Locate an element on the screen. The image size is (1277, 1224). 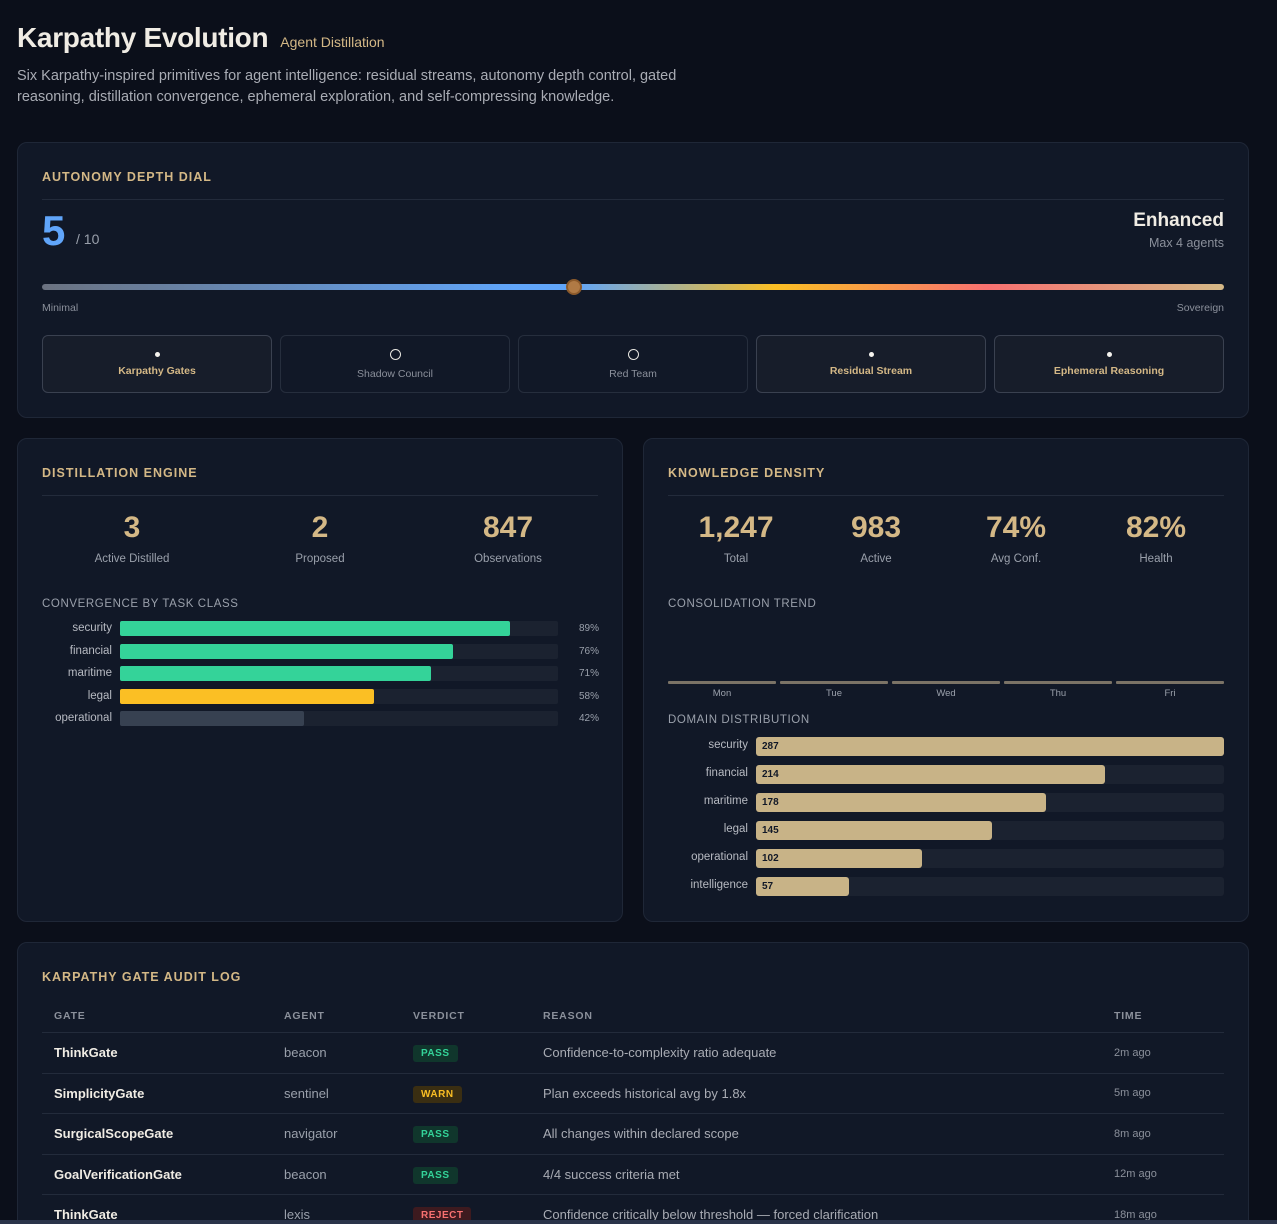
stat-label: Health is located at coordinates (1156, 559).